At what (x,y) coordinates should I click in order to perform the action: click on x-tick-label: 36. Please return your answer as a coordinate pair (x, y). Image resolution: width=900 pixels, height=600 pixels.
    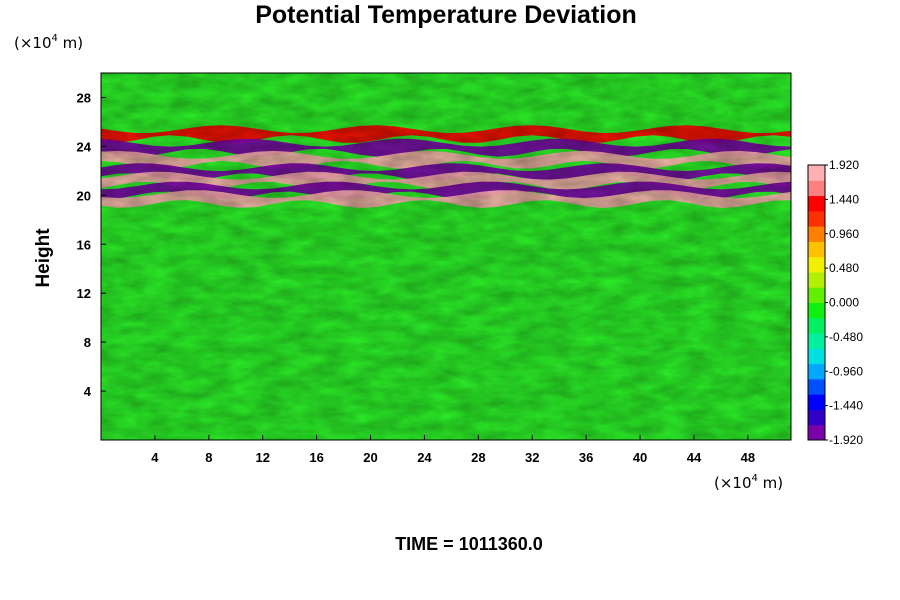
    Looking at the image, I should click on (586, 457).